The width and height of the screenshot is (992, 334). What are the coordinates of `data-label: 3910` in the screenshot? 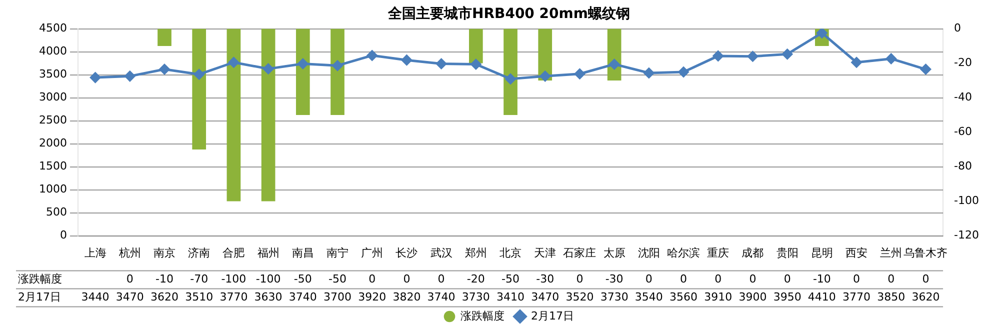 It's located at (718, 297).